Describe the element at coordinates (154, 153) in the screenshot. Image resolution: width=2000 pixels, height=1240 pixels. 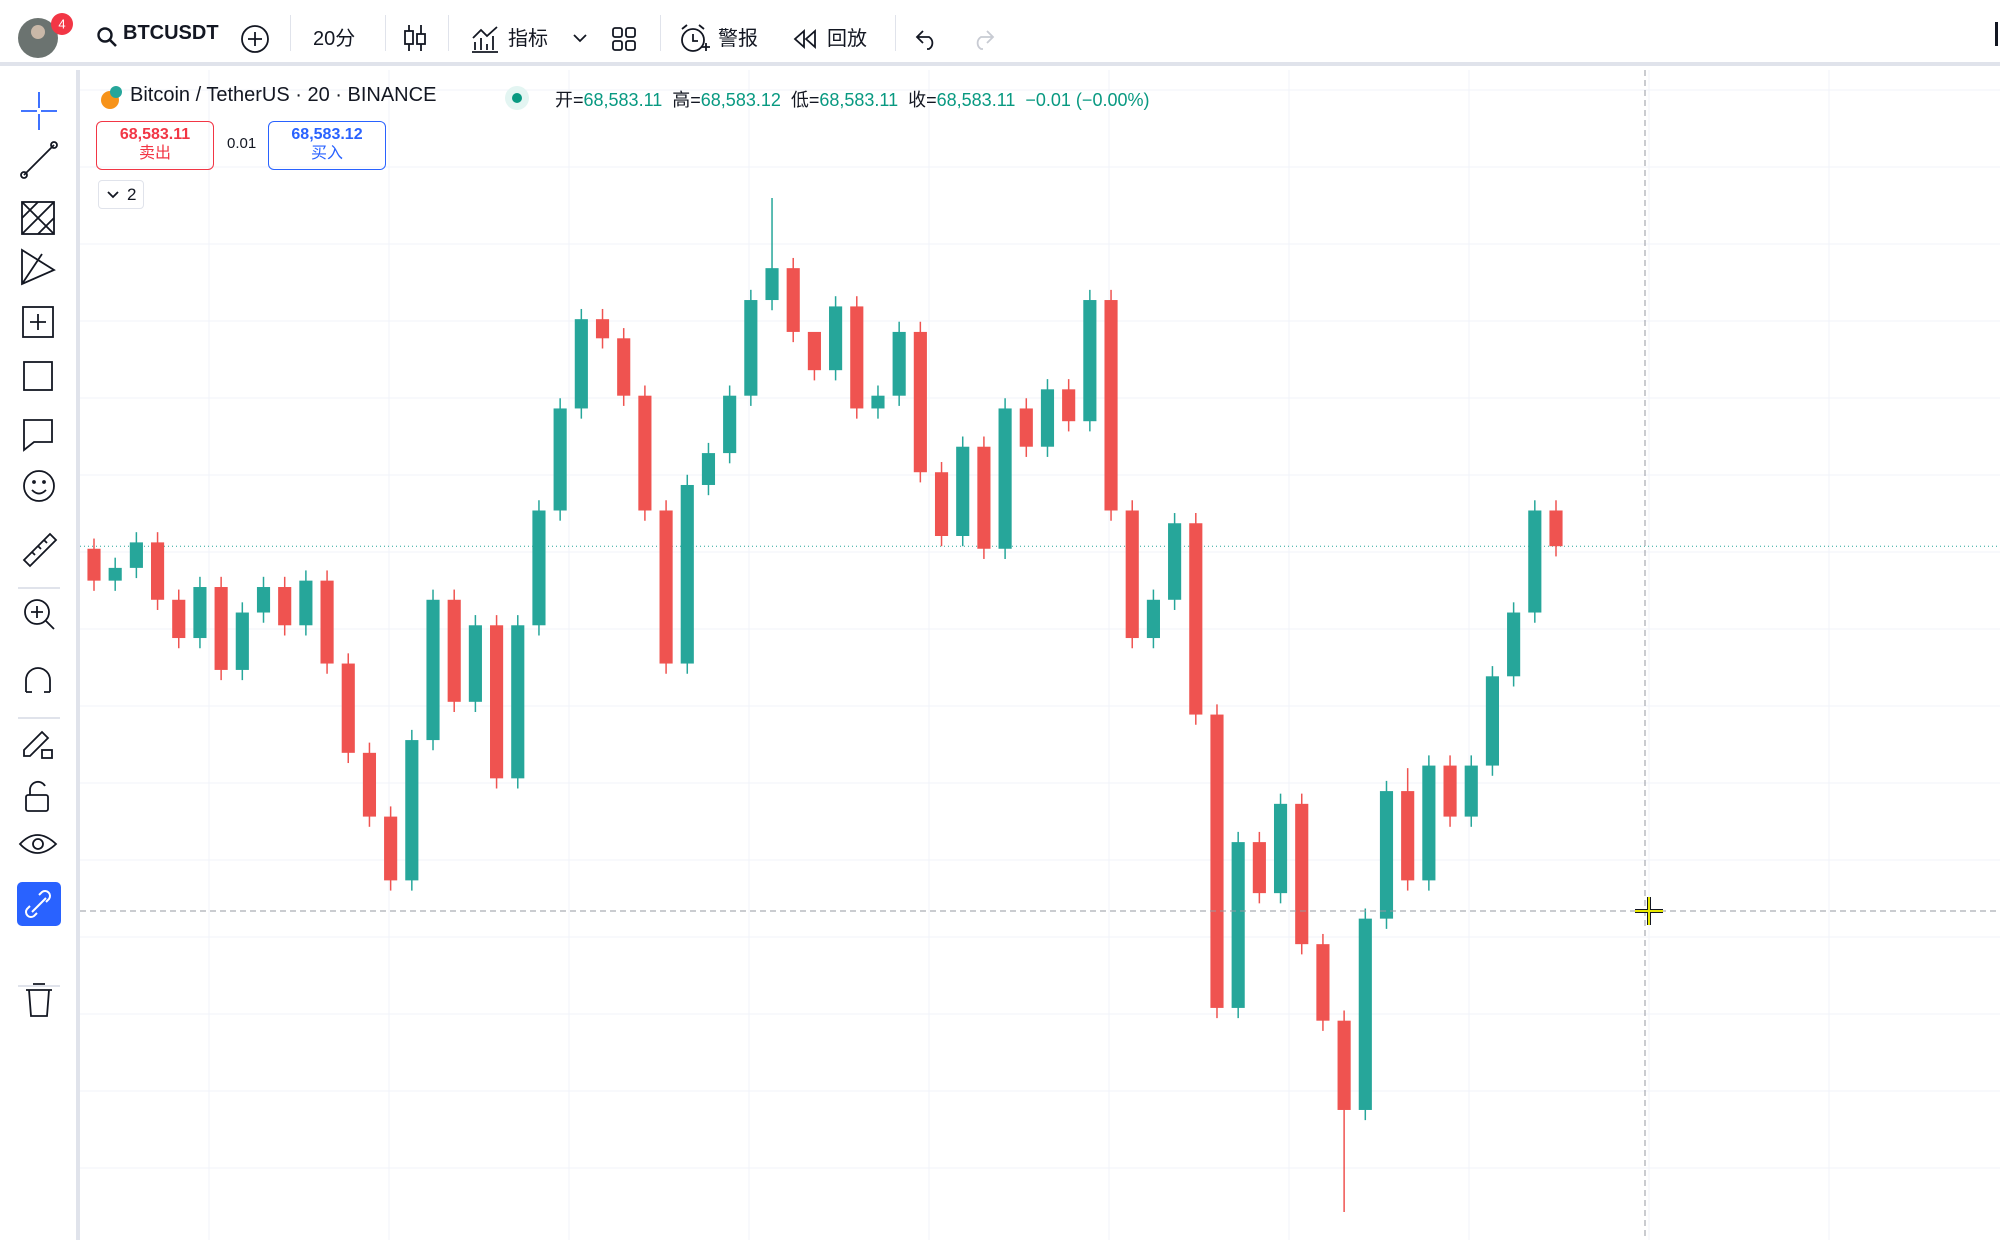
I see `sell-label: 卖出` at that location.